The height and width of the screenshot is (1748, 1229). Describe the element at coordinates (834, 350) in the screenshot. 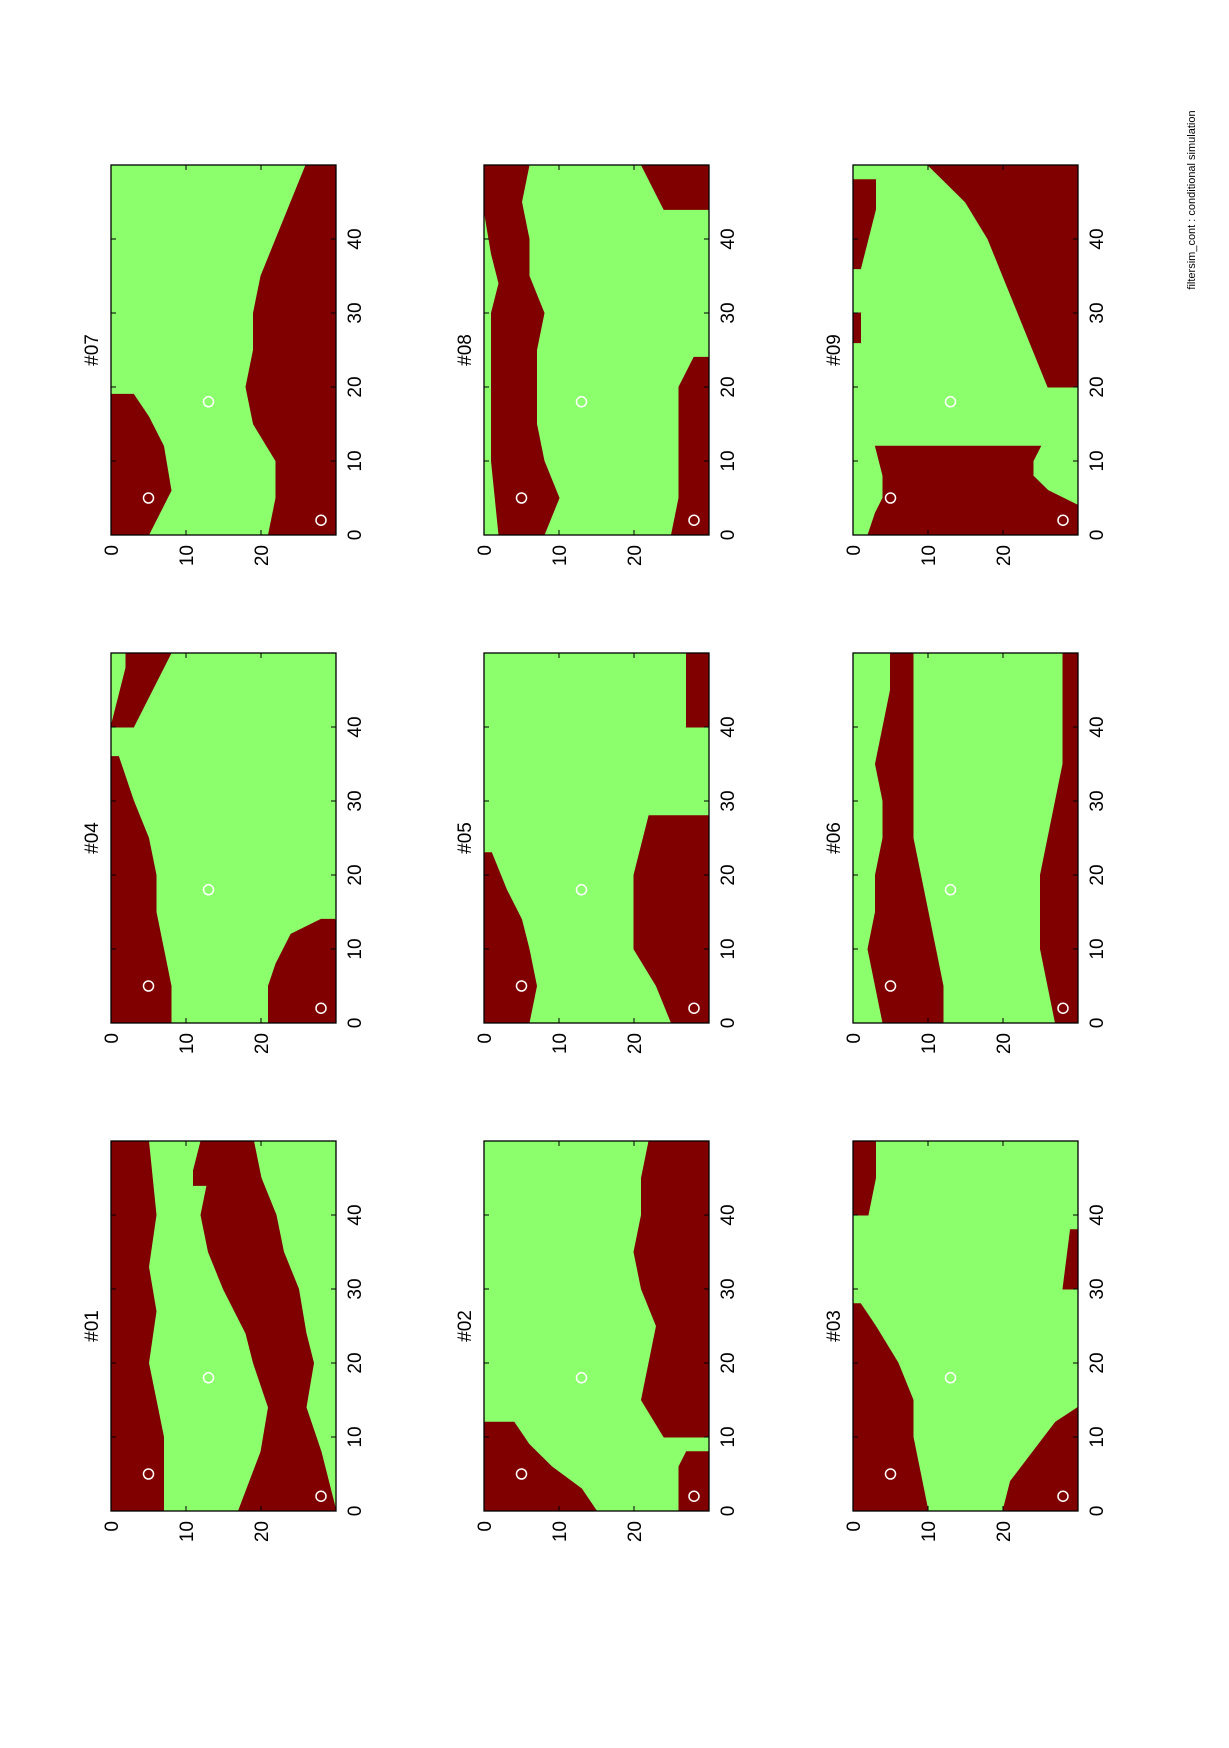

I see `panel-title: #09` at that location.